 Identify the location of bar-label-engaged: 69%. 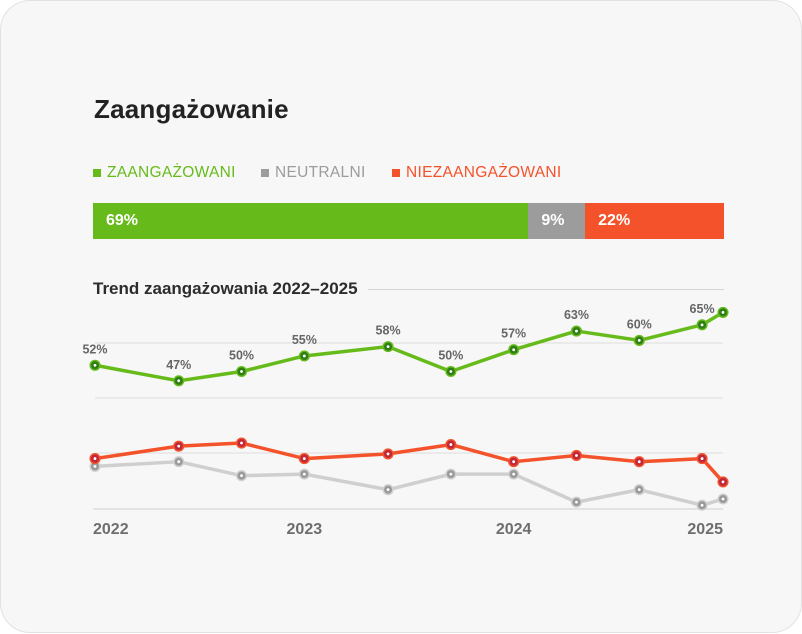
(122, 220).